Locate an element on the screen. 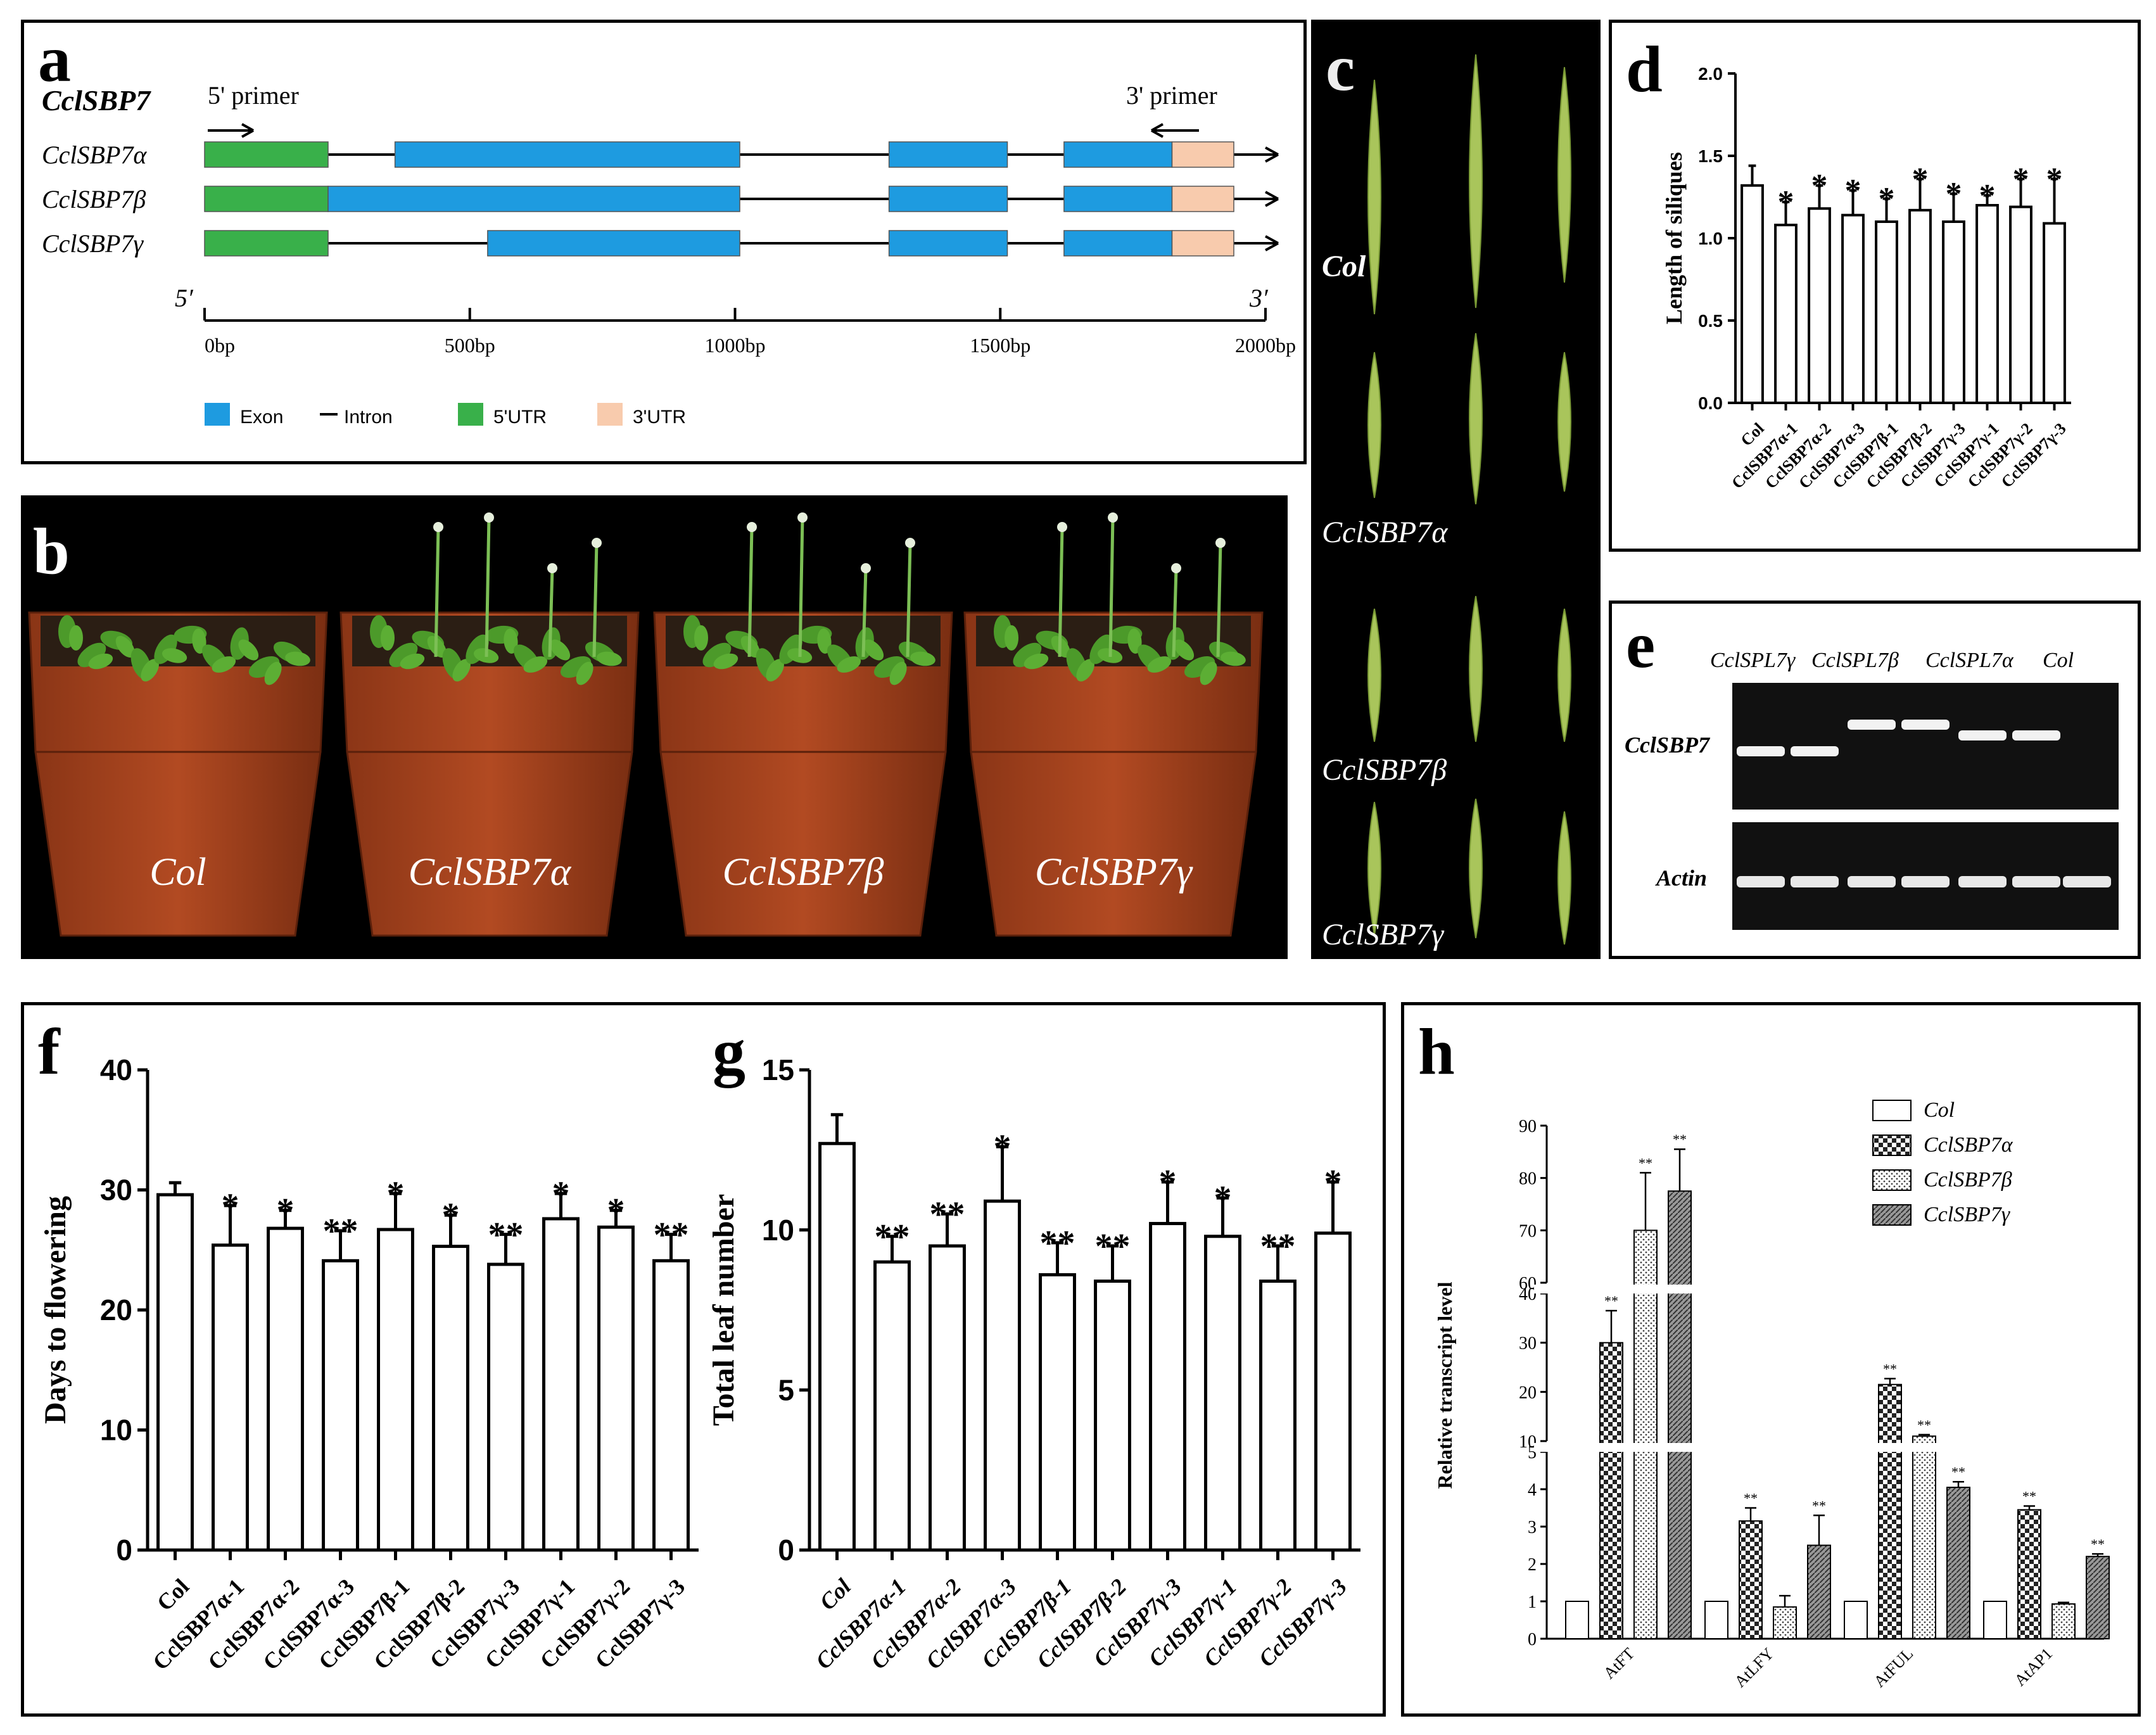 The height and width of the screenshot is (1735, 2156). primer5-label: 5' primer is located at coordinates (253, 95).